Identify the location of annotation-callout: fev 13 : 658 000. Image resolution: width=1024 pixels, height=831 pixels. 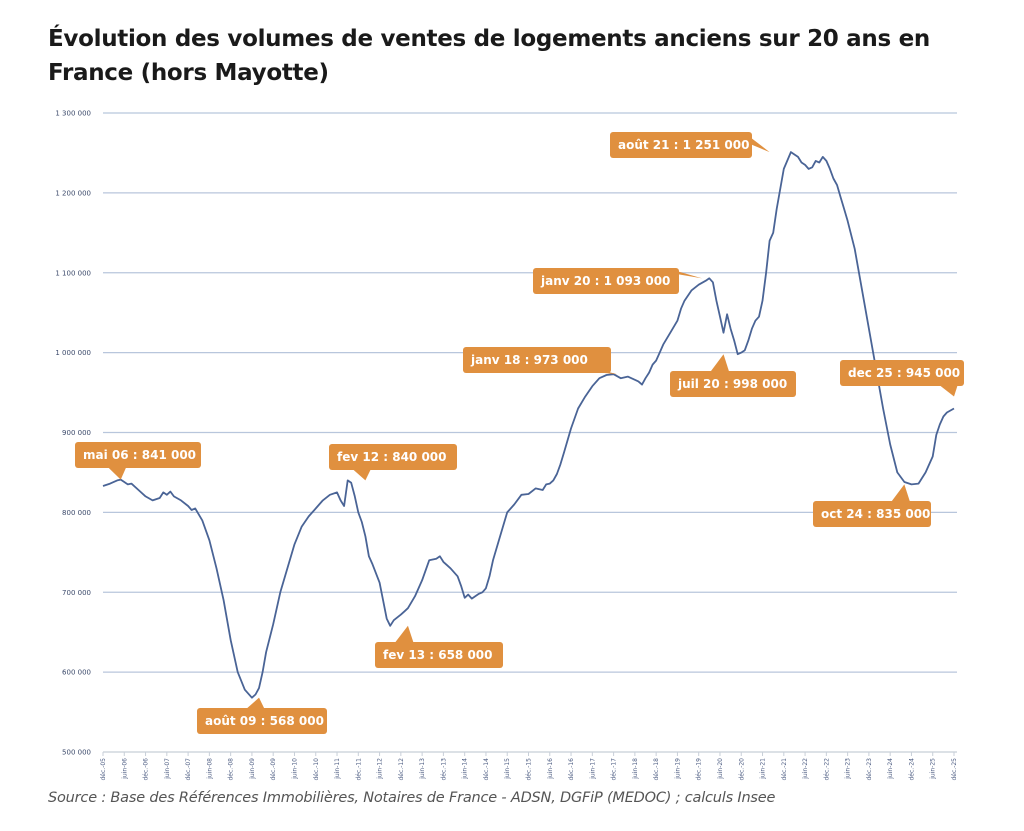
(439, 646).